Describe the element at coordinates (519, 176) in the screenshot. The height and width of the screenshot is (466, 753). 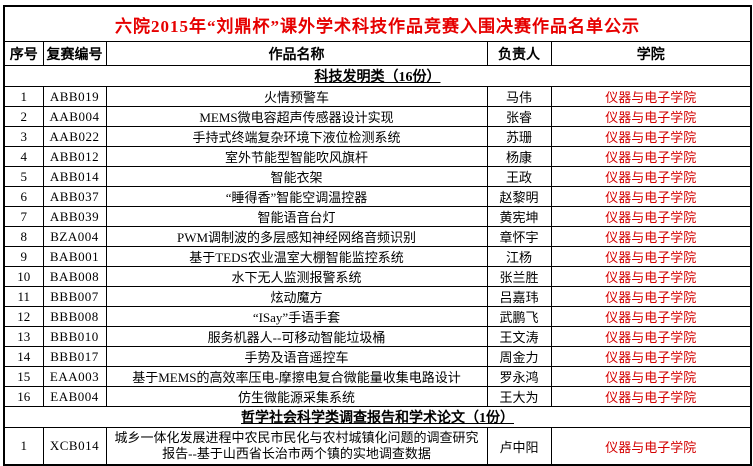
I see `row-person: 王政` at that location.